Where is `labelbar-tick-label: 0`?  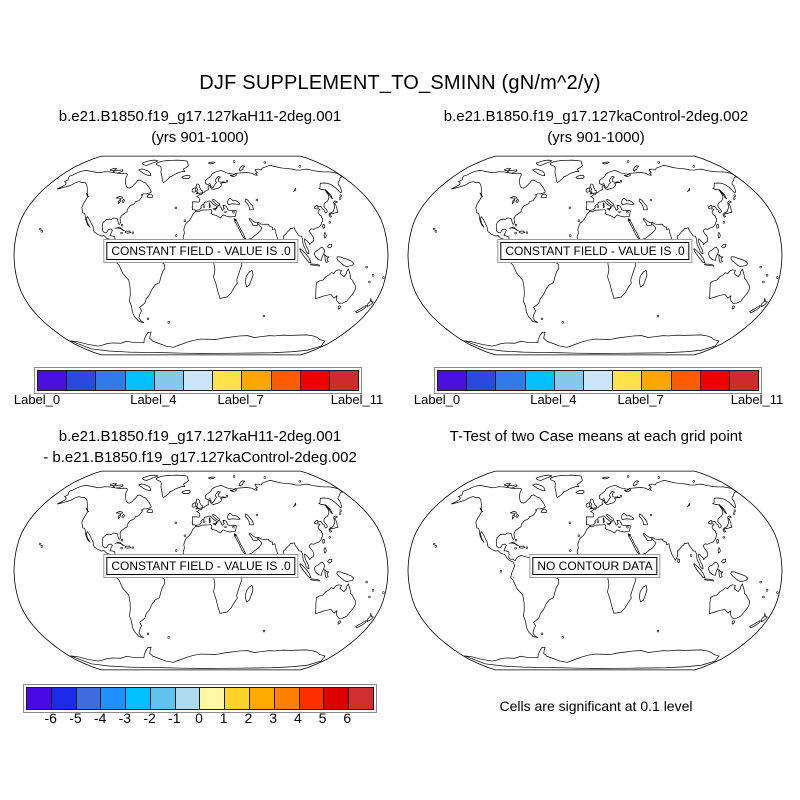
labelbar-tick-label: 0 is located at coordinates (199, 718).